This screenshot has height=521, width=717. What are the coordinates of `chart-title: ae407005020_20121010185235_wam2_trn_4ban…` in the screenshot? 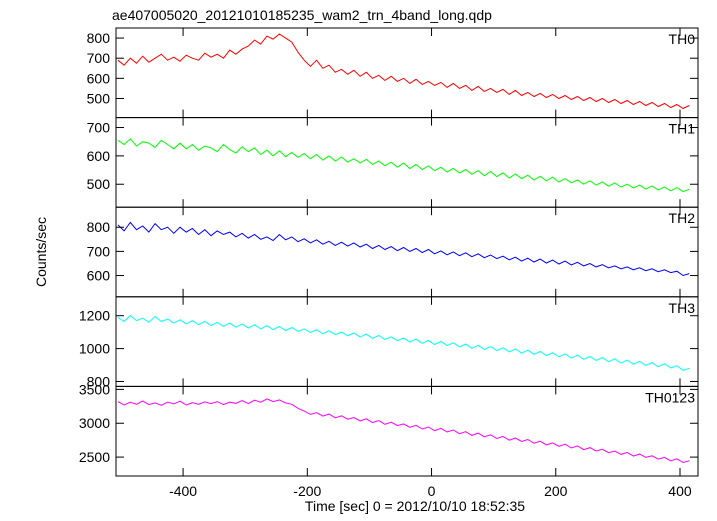 It's located at (302, 15).